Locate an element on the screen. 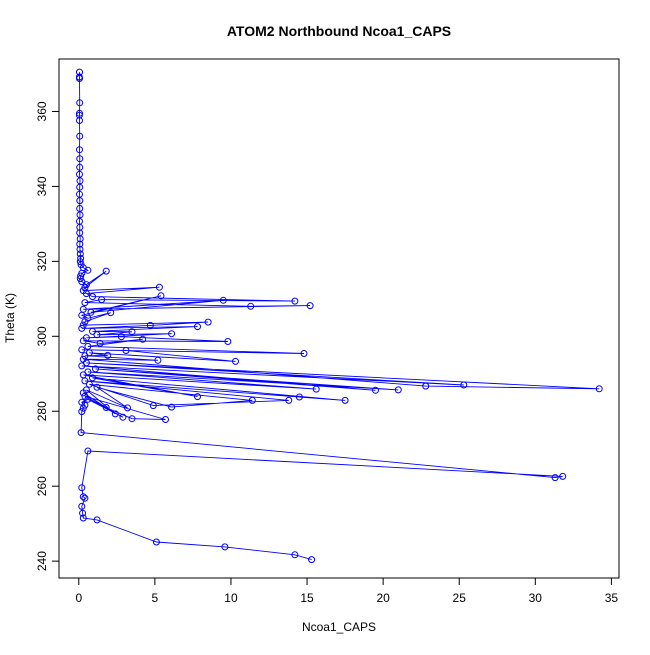  x-tick-label: 35 is located at coordinates (612, 598).